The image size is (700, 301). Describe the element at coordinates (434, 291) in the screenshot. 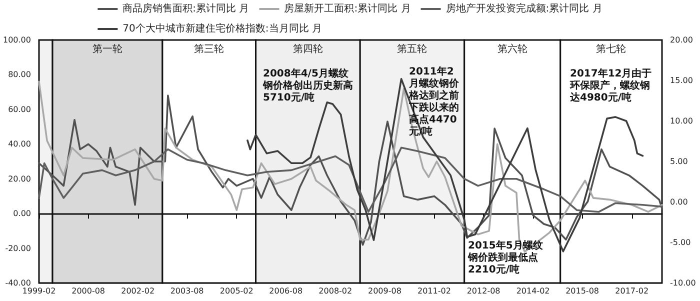

I see `x-tick-label: 2011-02` at that location.